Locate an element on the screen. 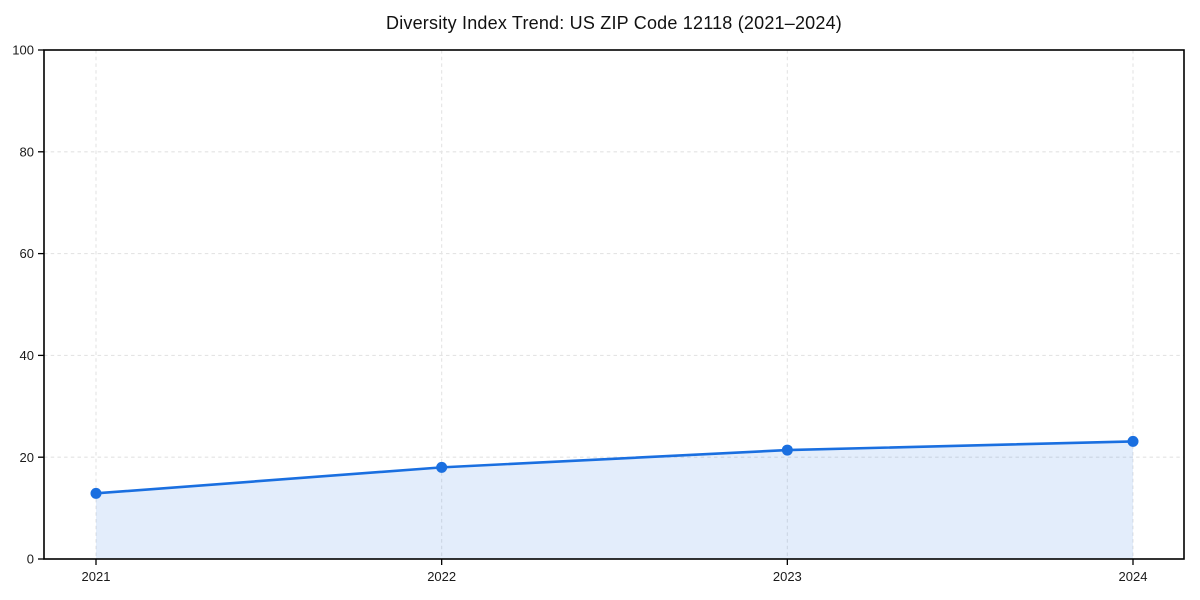 The image size is (1200, 600). y-axis-tick-label: 20 is located at coordinates (27, 457).